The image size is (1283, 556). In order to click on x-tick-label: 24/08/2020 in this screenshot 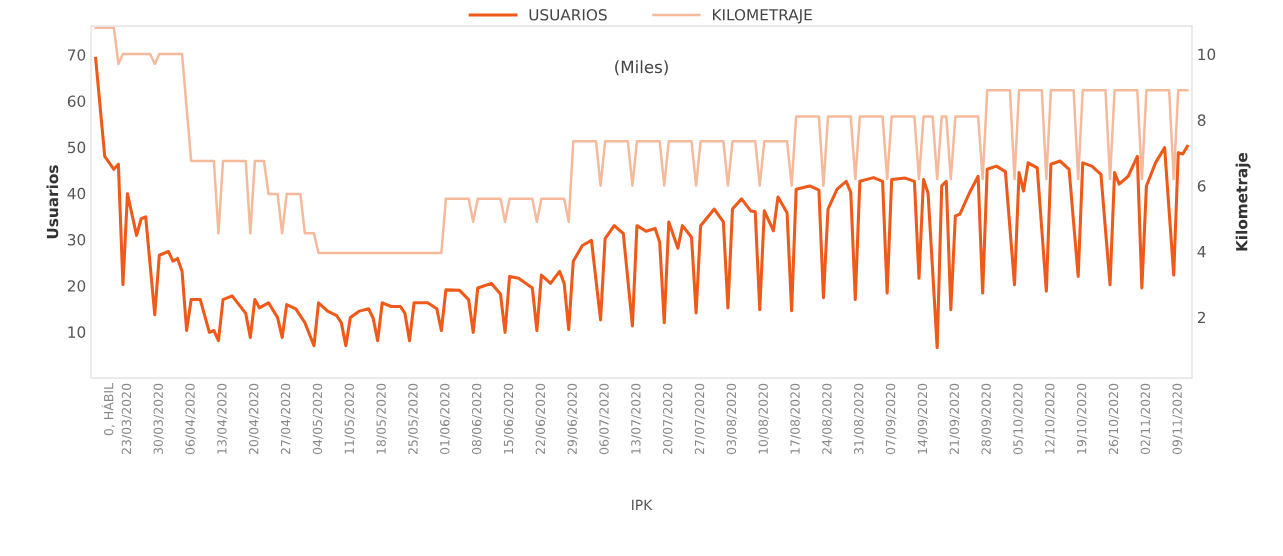, I will do `click(827, 419)`.